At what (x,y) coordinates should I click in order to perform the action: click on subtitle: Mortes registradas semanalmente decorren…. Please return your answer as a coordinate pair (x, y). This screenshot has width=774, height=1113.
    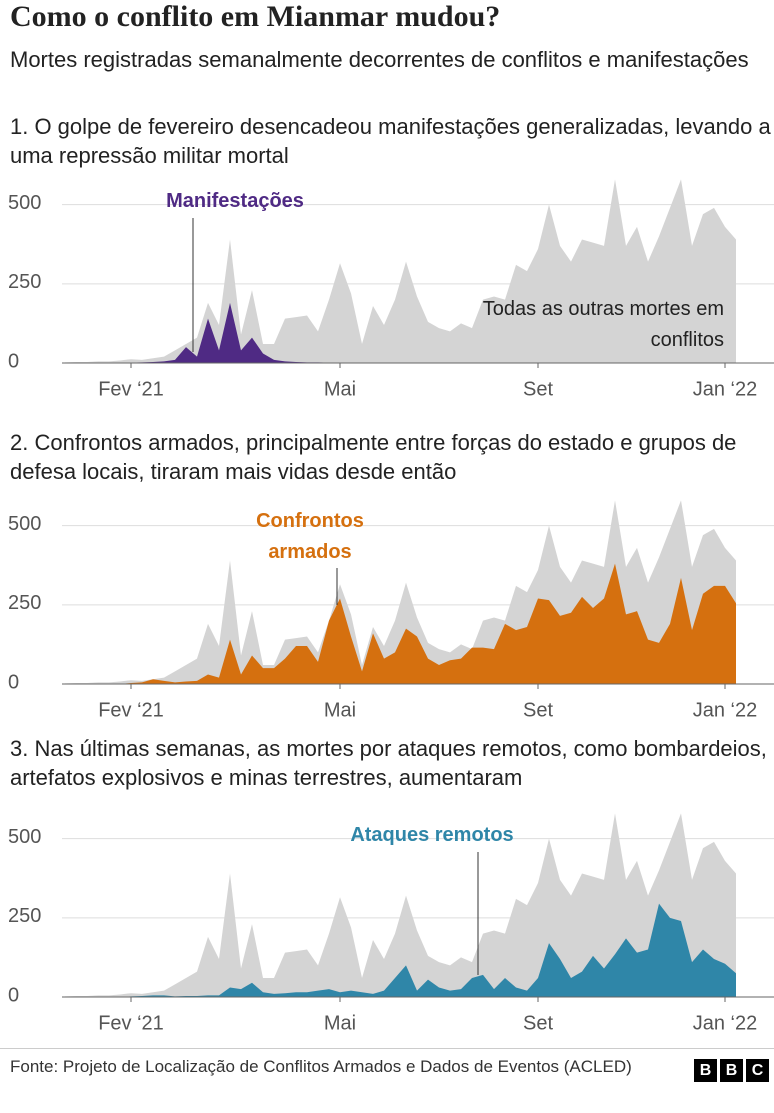
    Looking at the image, I should click on (379, 59).